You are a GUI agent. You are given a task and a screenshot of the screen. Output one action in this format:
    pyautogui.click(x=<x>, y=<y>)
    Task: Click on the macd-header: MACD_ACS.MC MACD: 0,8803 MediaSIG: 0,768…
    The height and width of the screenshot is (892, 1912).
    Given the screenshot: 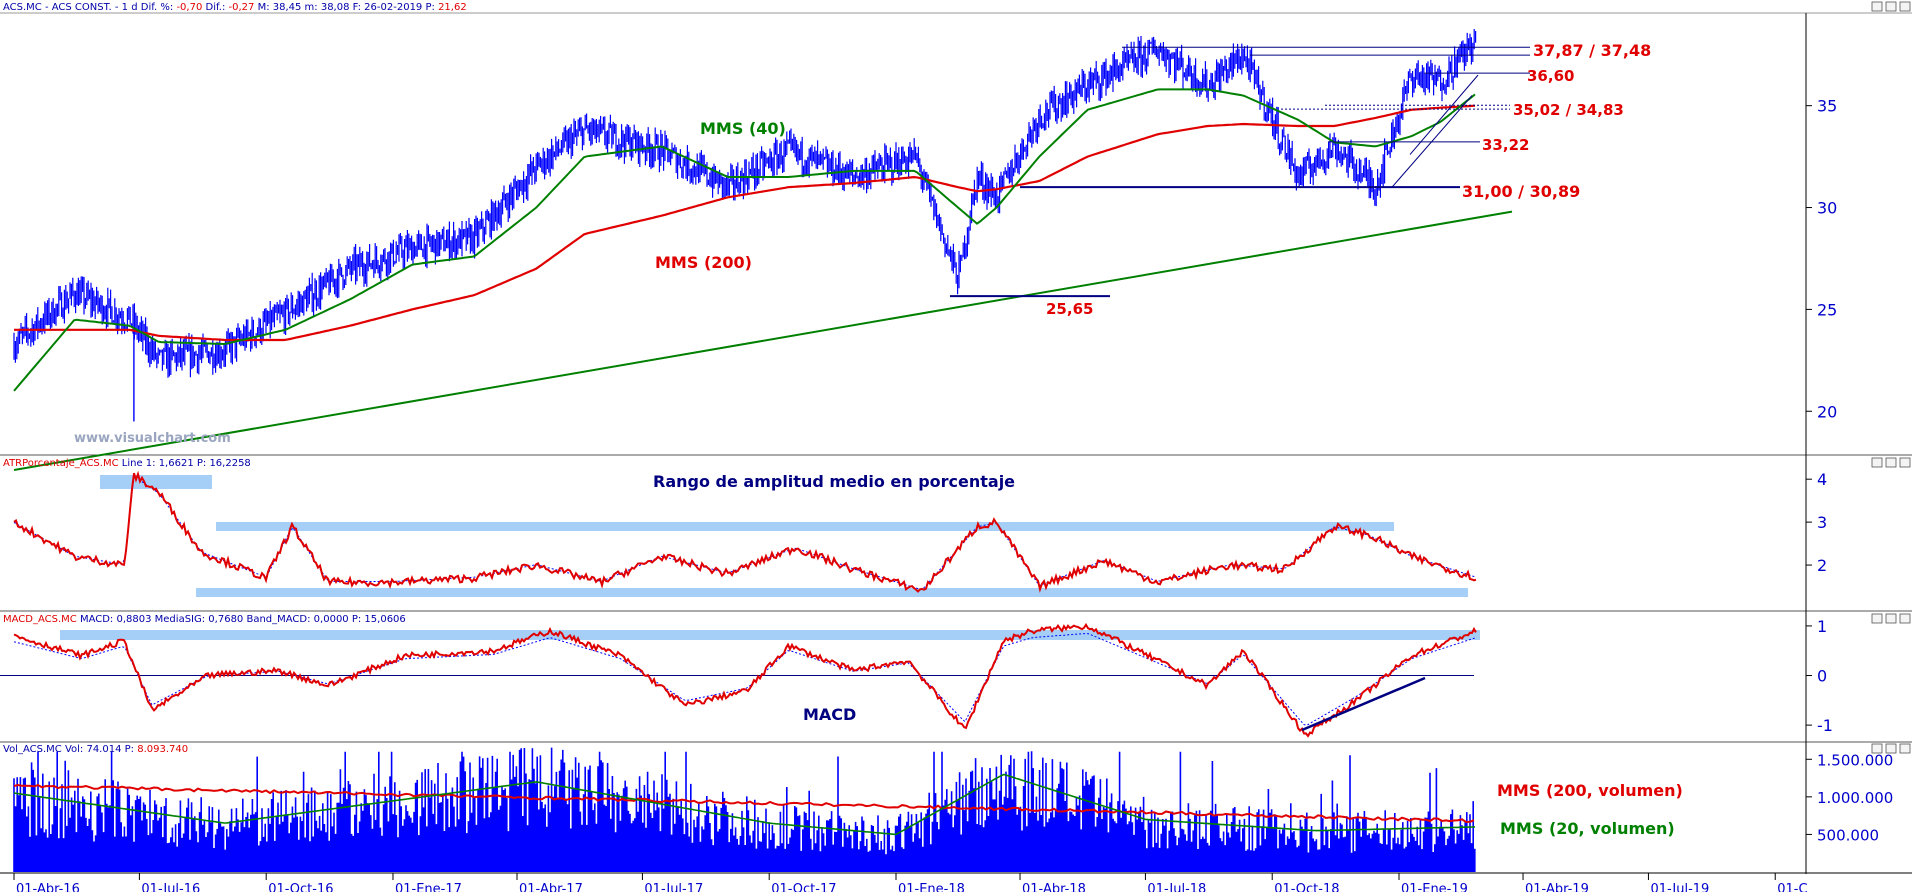 What is the action you would take?
    pyautogui.click(x=204, y=619)
    